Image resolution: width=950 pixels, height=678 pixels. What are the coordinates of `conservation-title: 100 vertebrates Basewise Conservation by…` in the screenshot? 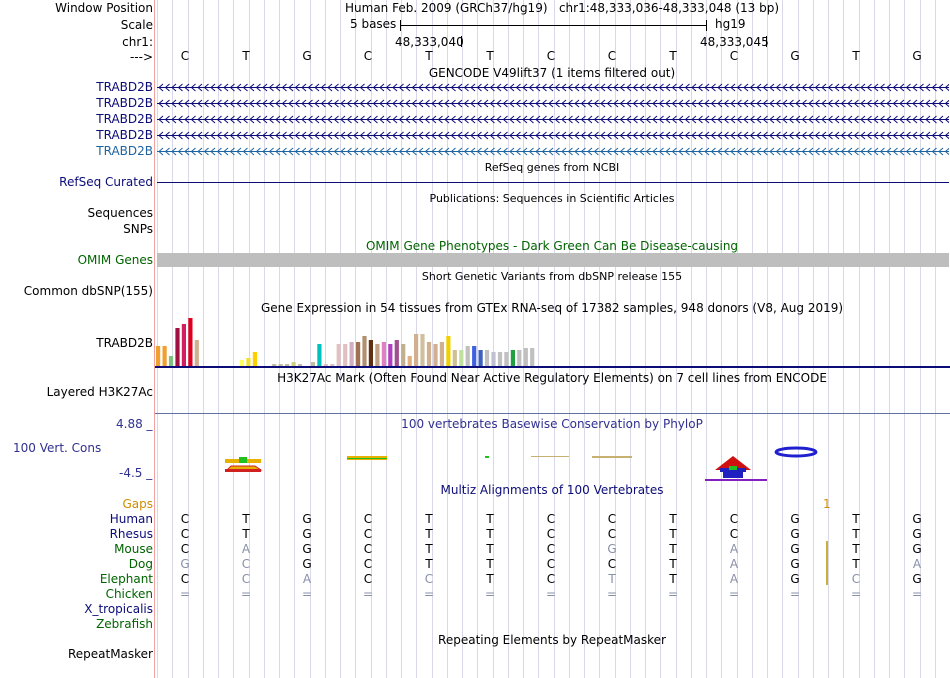 It's located at (552, 424).